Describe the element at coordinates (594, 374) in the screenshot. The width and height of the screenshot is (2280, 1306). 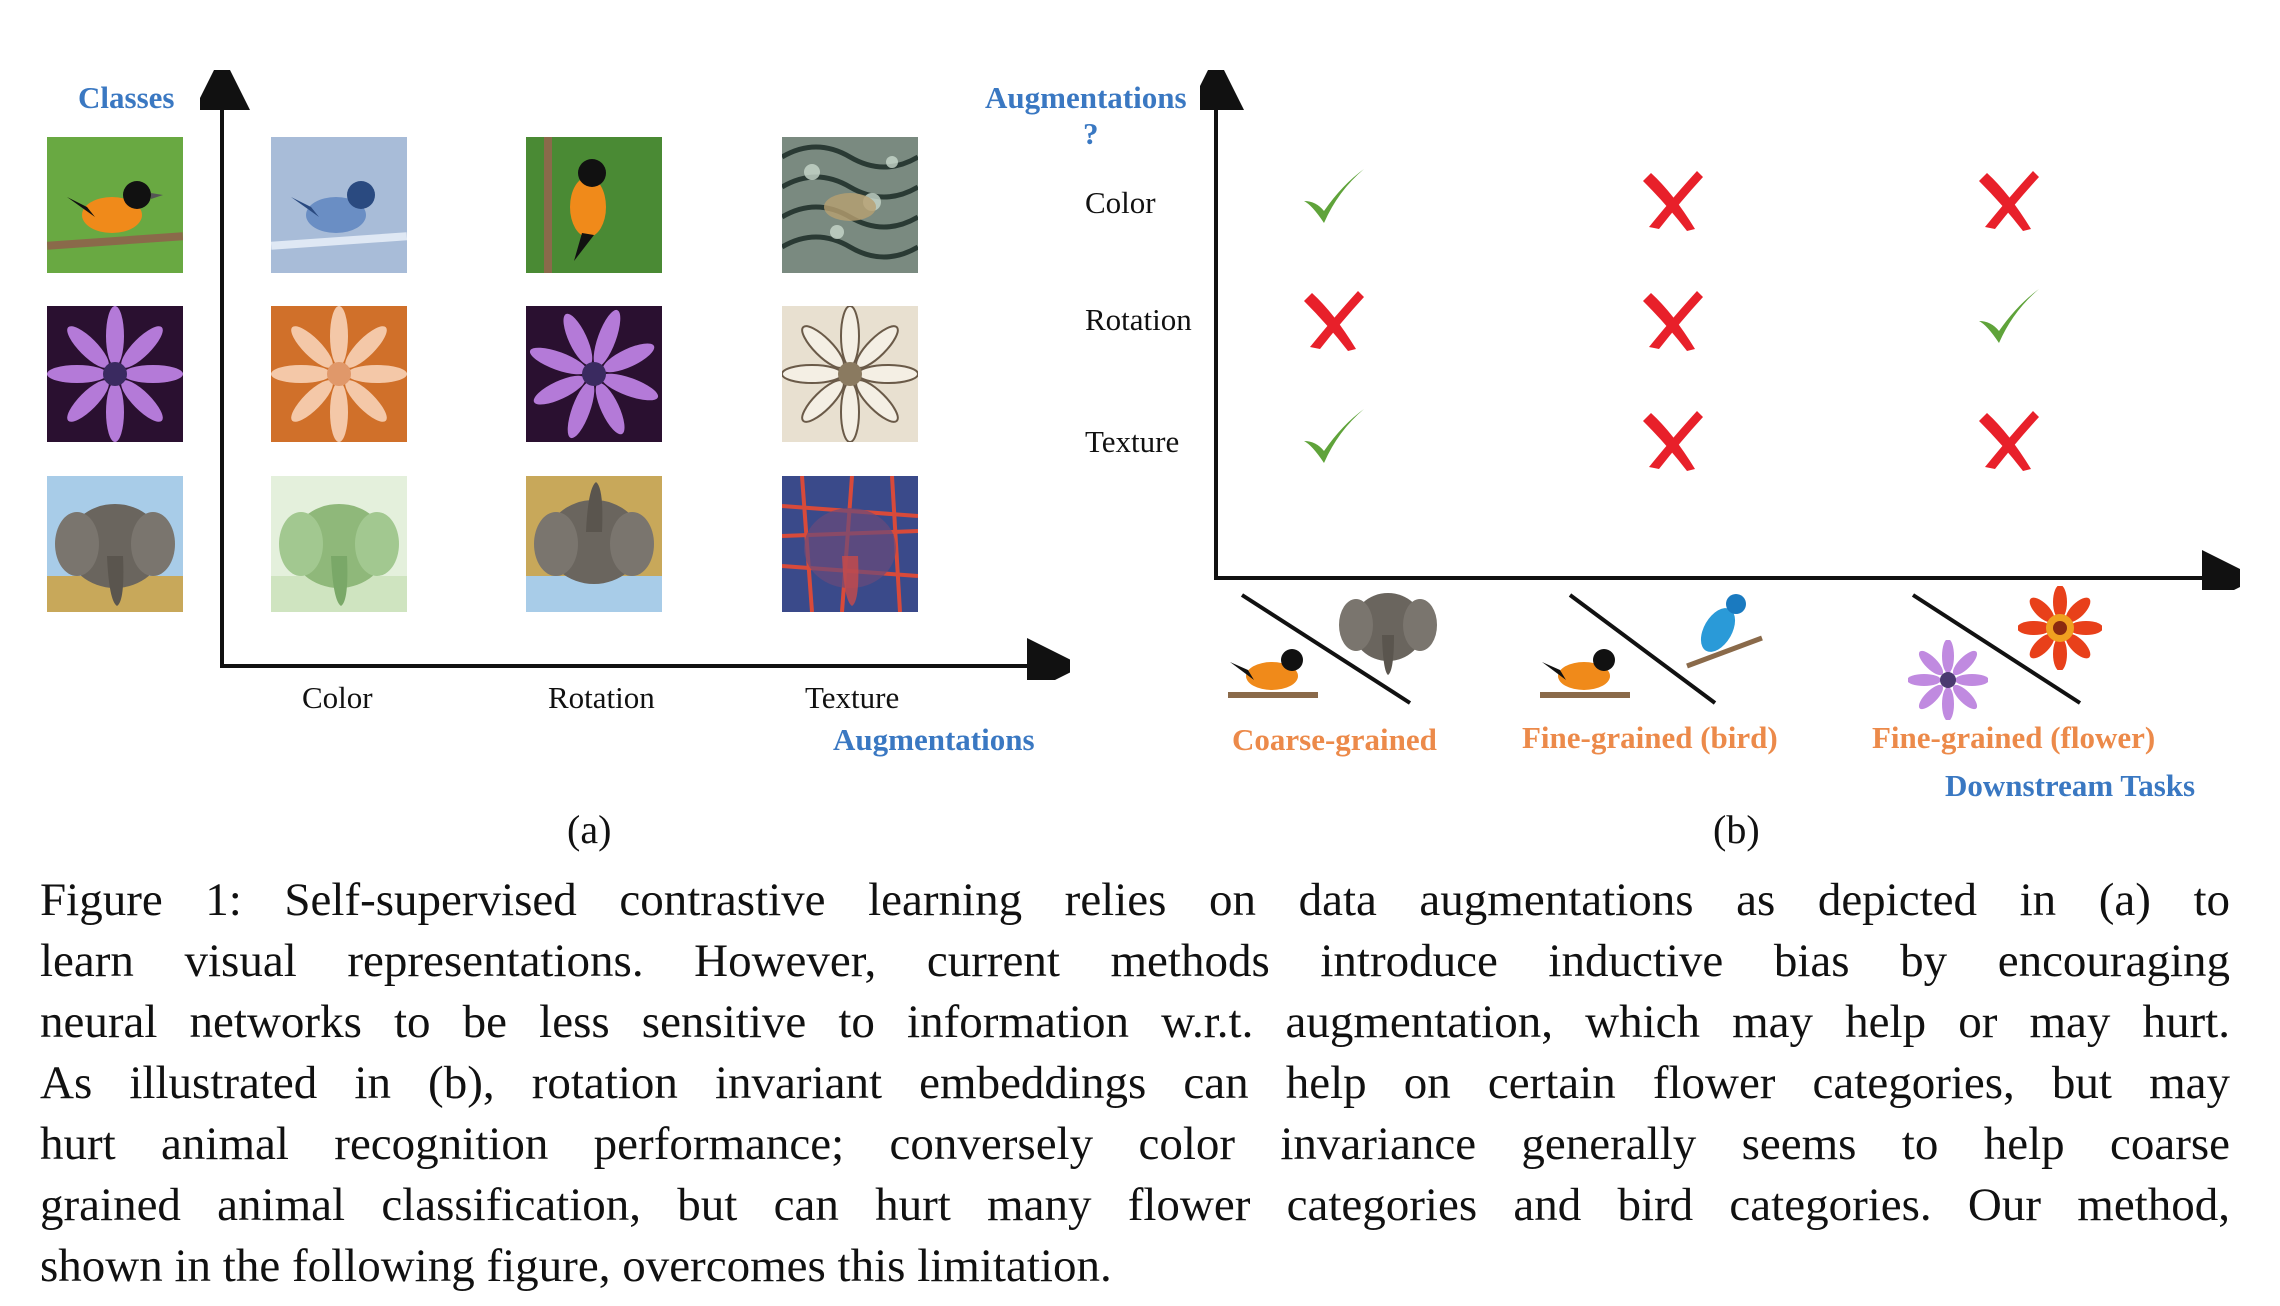
I see `rotation-aug-flower-image` at that location.